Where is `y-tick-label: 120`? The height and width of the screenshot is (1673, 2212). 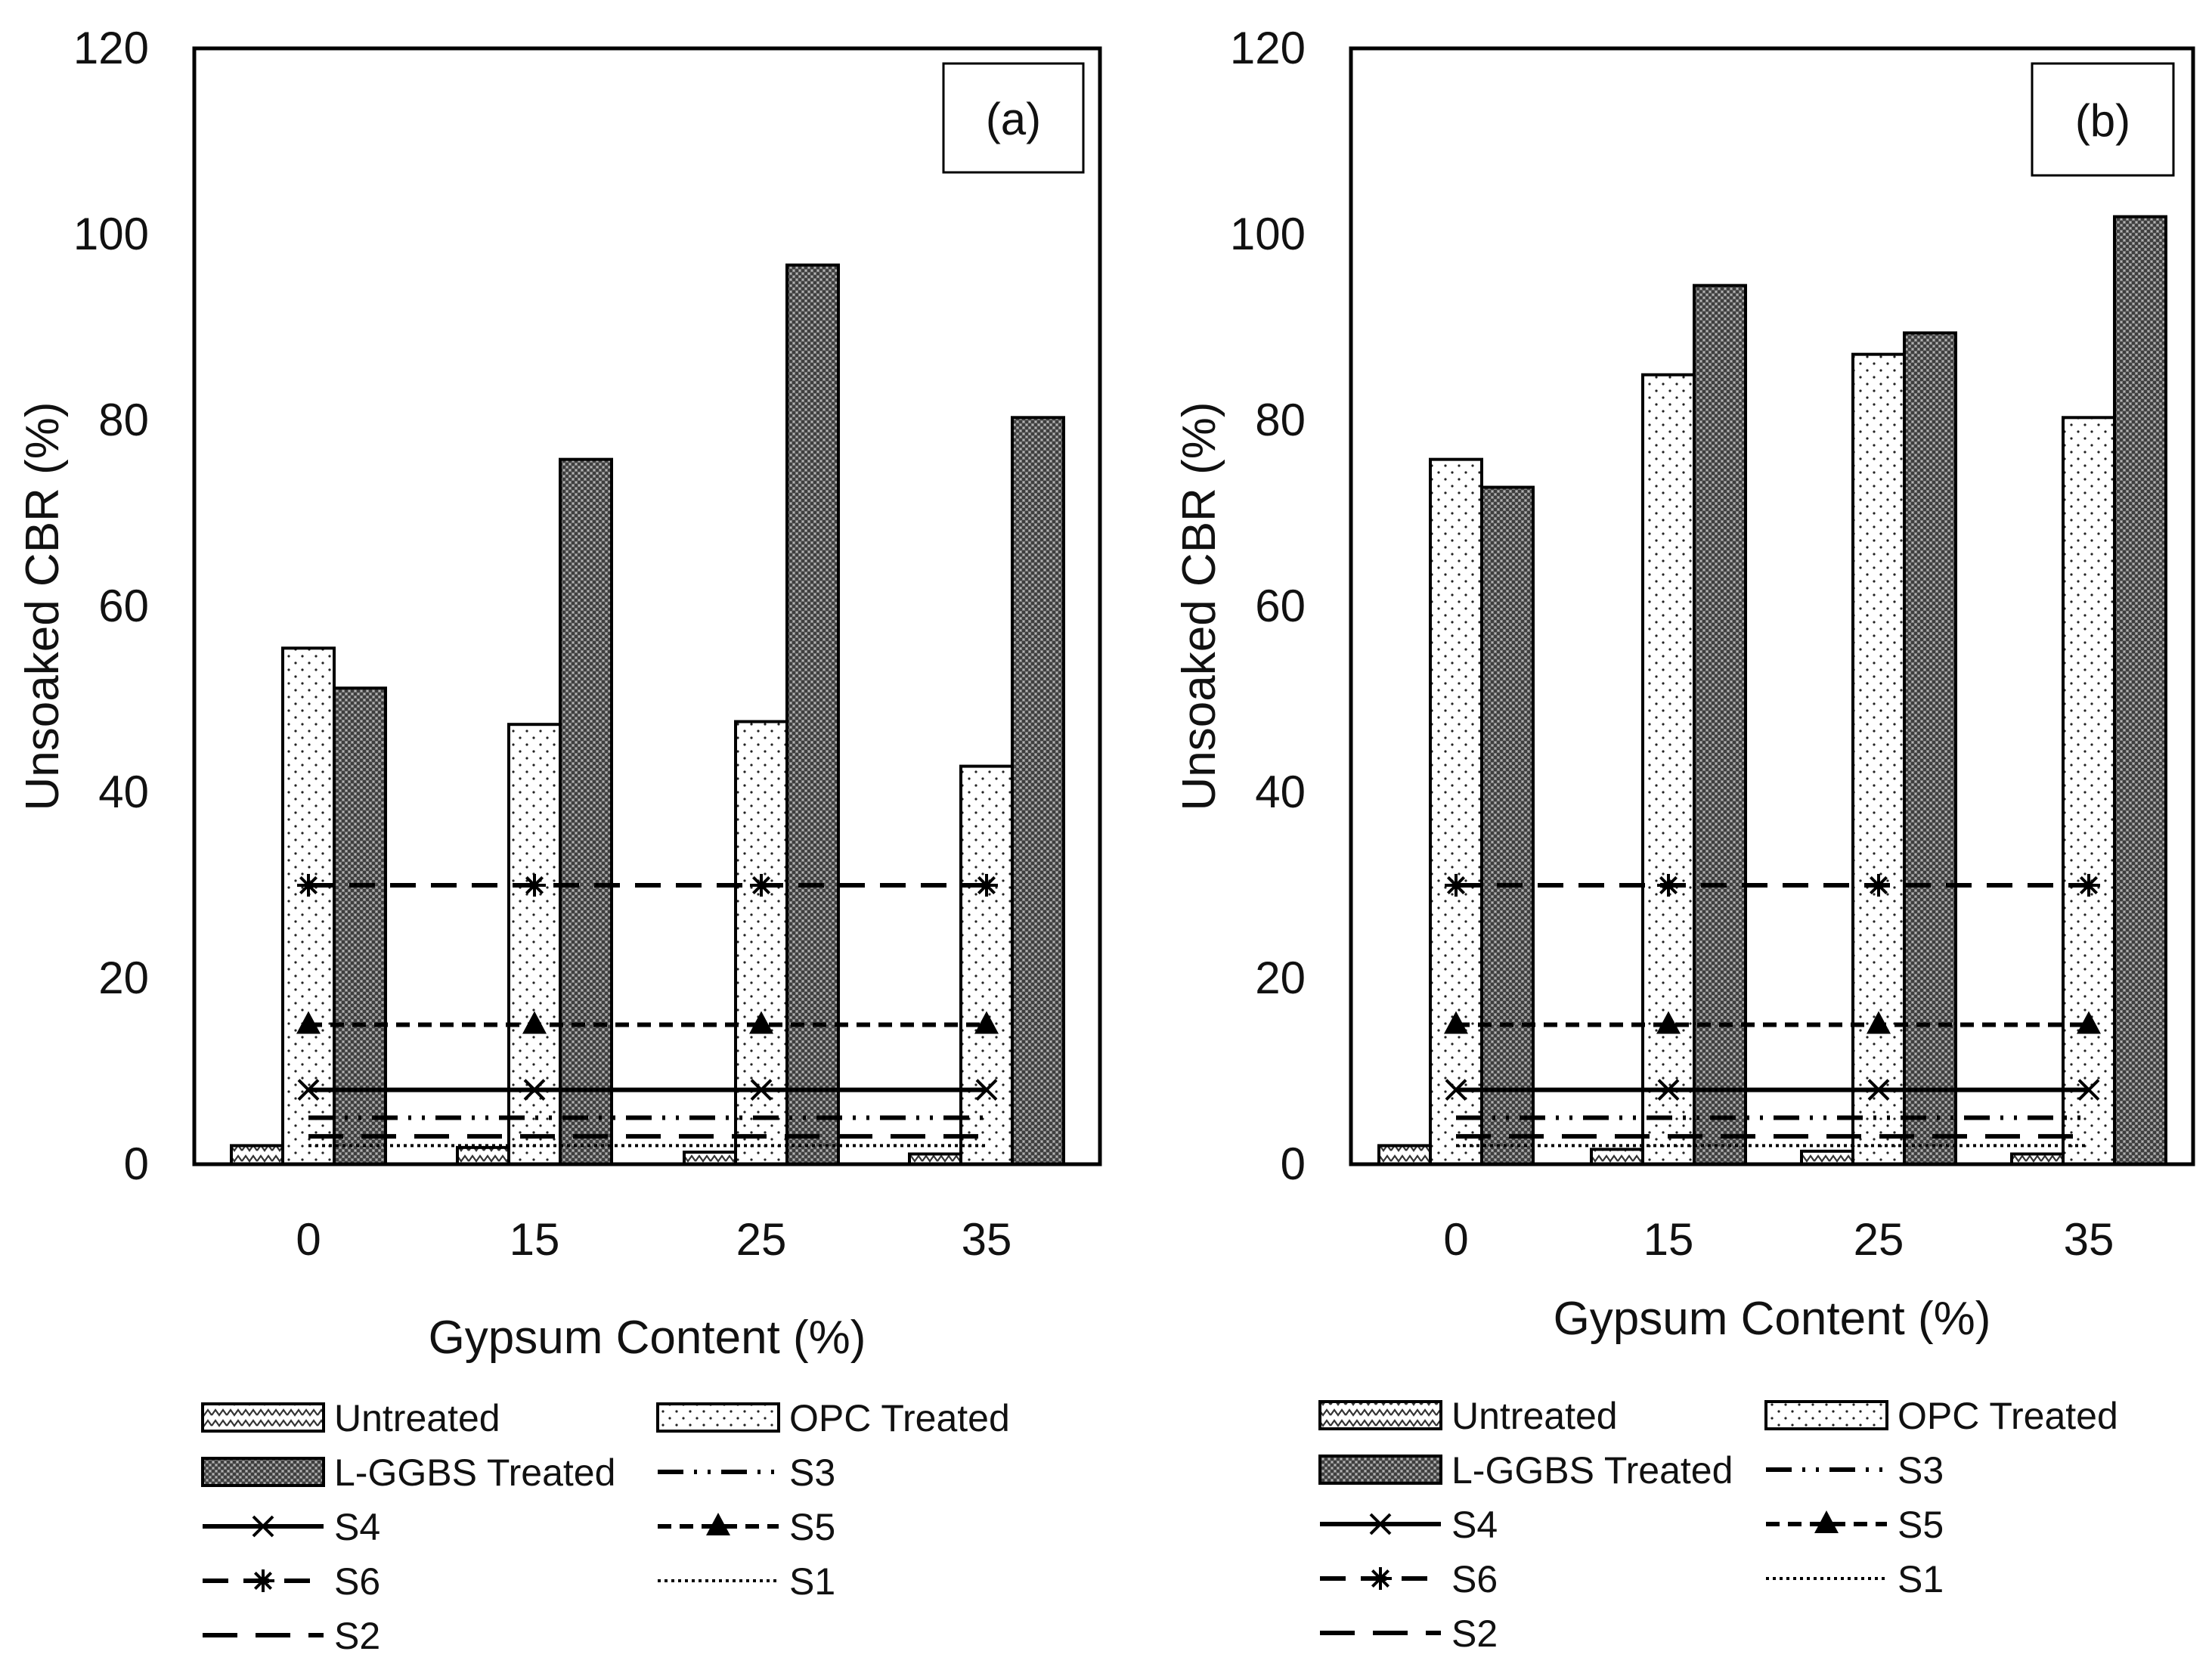 y-tick-label: 120 is located at coordinates (111, 48).